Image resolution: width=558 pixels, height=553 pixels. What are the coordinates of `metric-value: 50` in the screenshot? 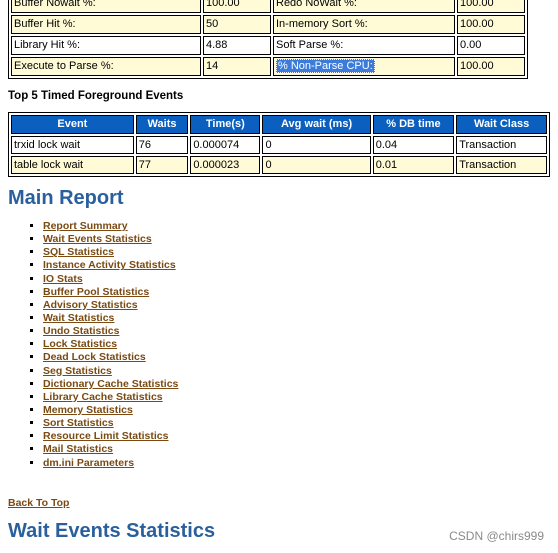 It's located at (237, 24).